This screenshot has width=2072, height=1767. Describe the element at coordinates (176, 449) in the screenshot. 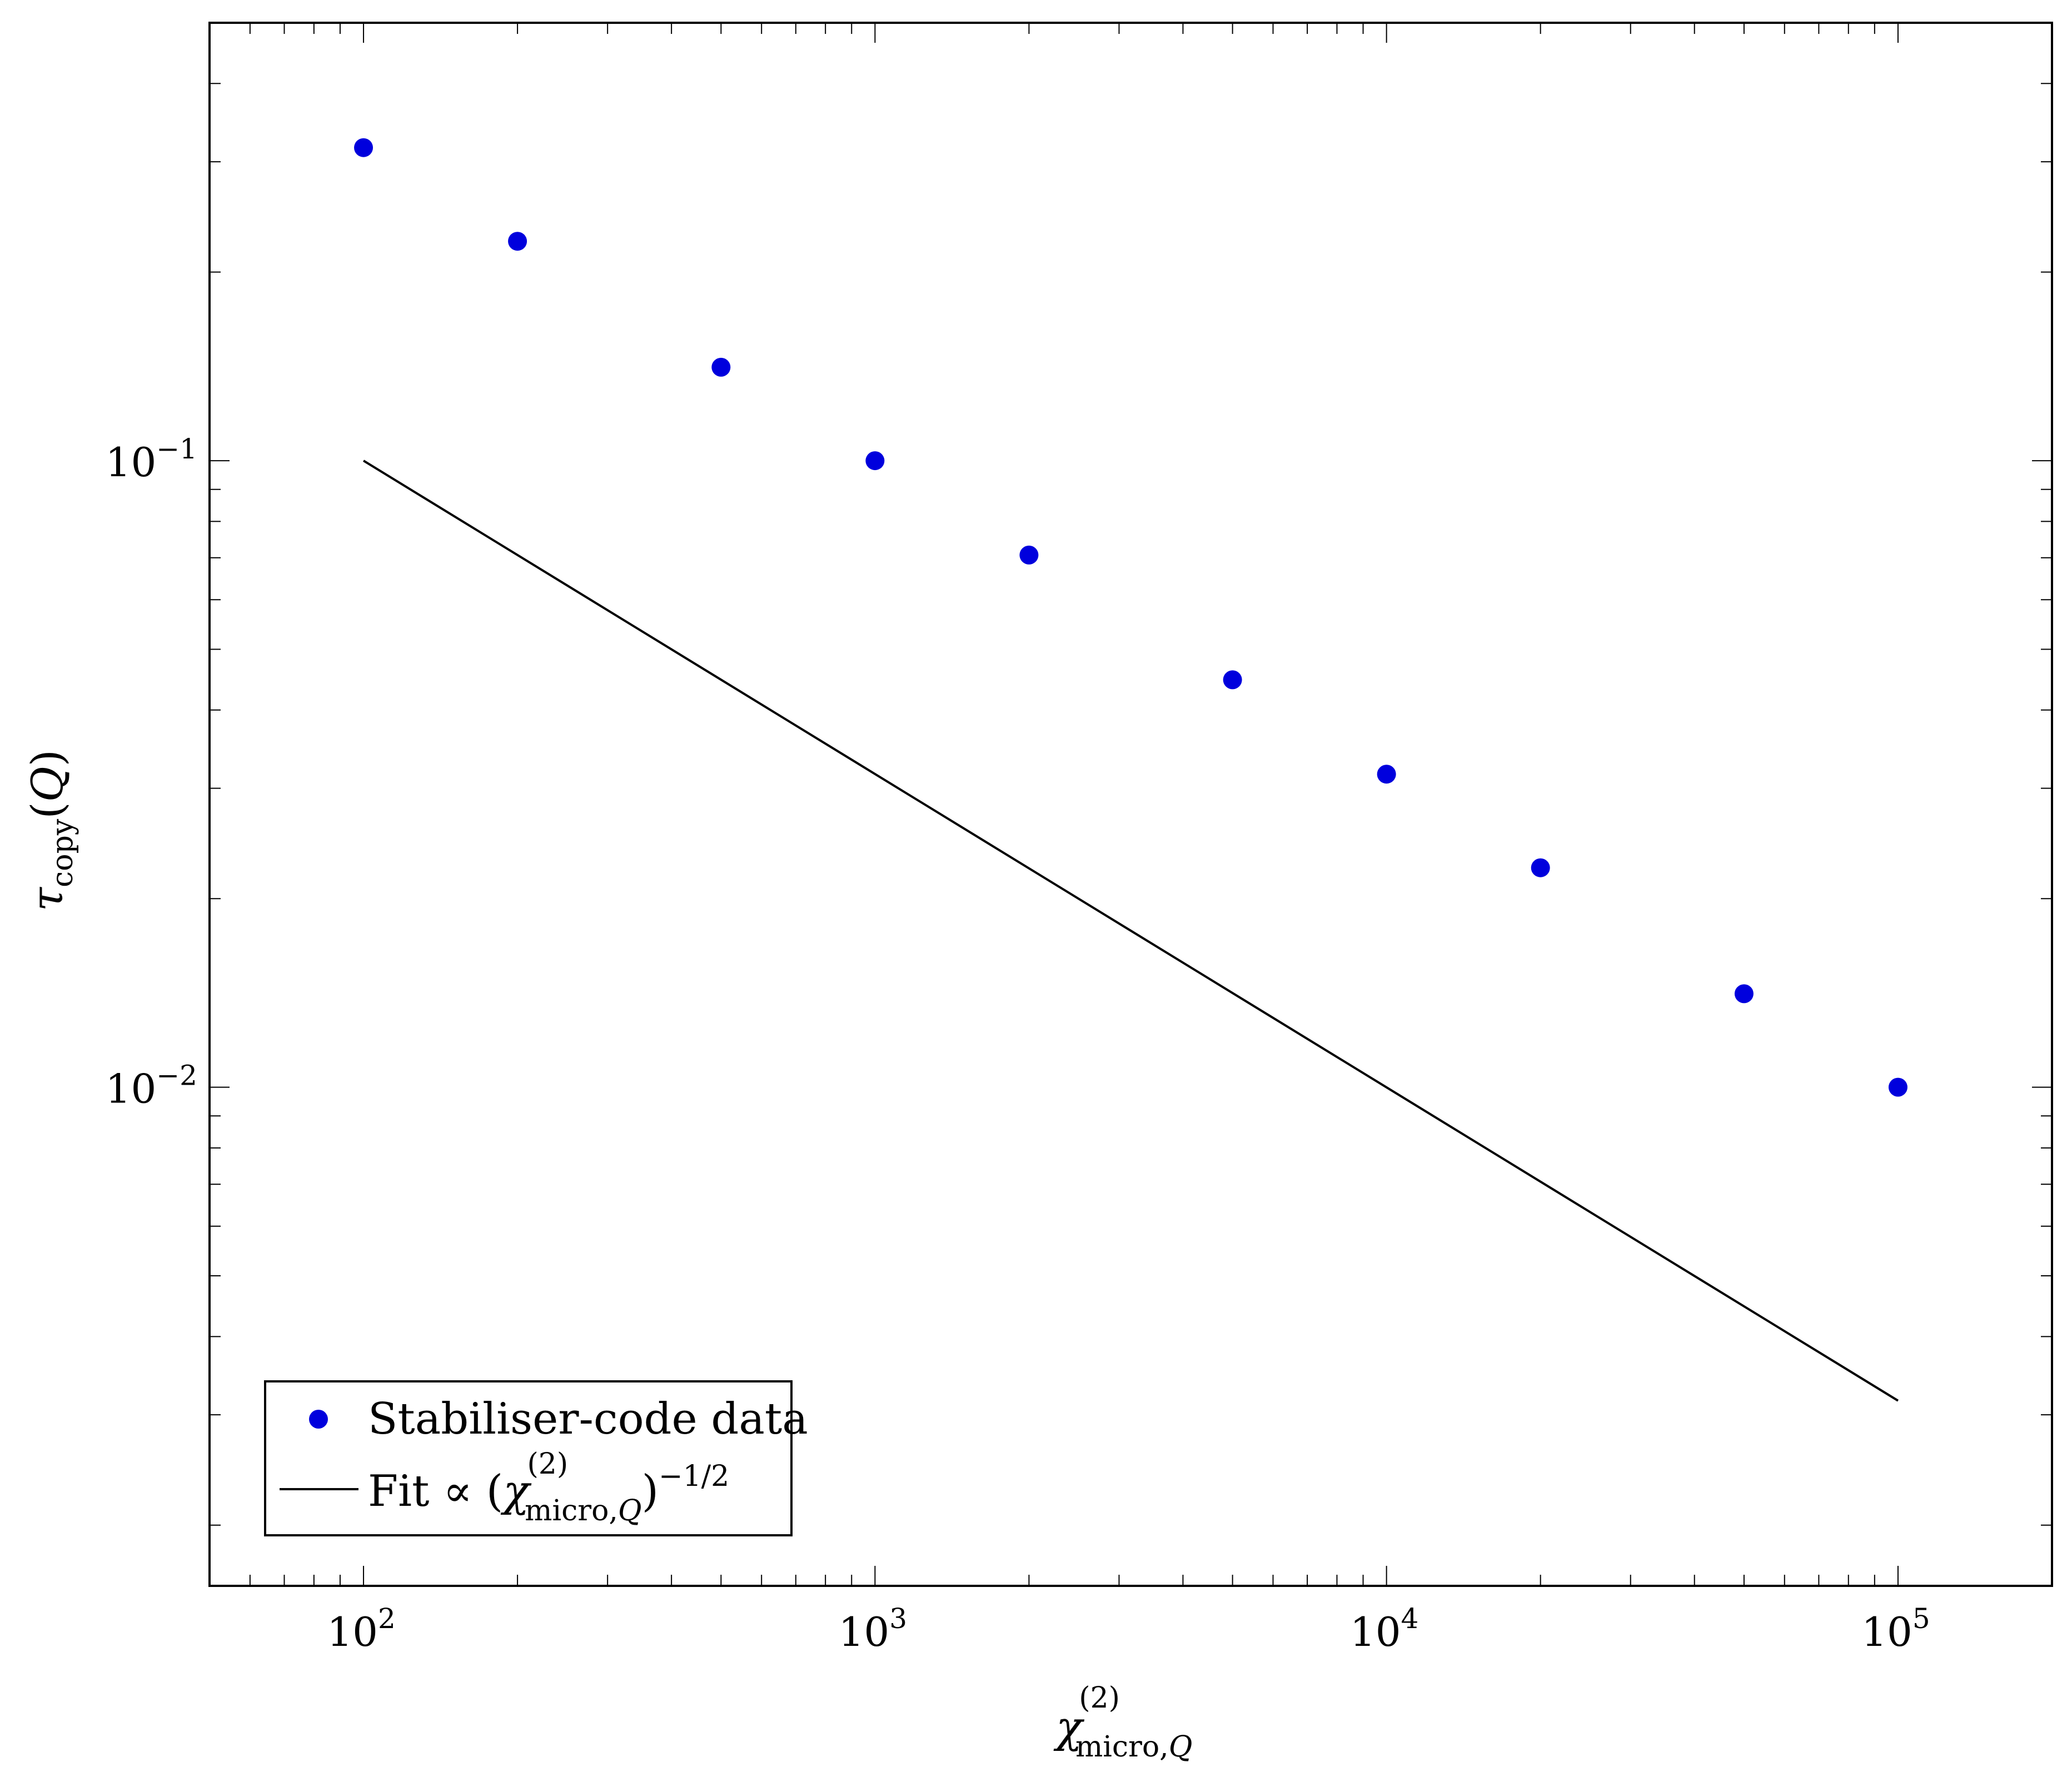

I see `y-tick-label-exponent: −1` at that location.